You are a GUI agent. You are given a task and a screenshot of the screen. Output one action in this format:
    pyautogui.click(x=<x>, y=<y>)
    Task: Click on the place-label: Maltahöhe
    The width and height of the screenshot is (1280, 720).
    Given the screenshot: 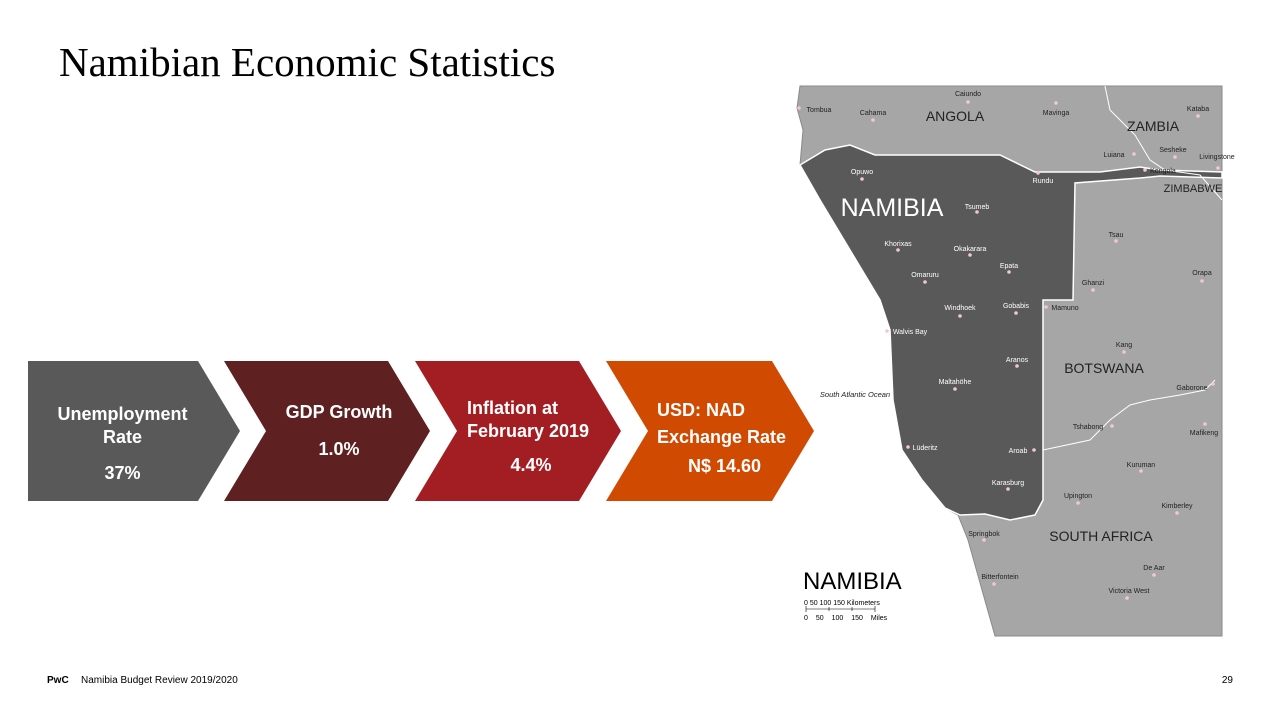 What is the action you would take?
    pyautogui.click(x=955, y=382)
    